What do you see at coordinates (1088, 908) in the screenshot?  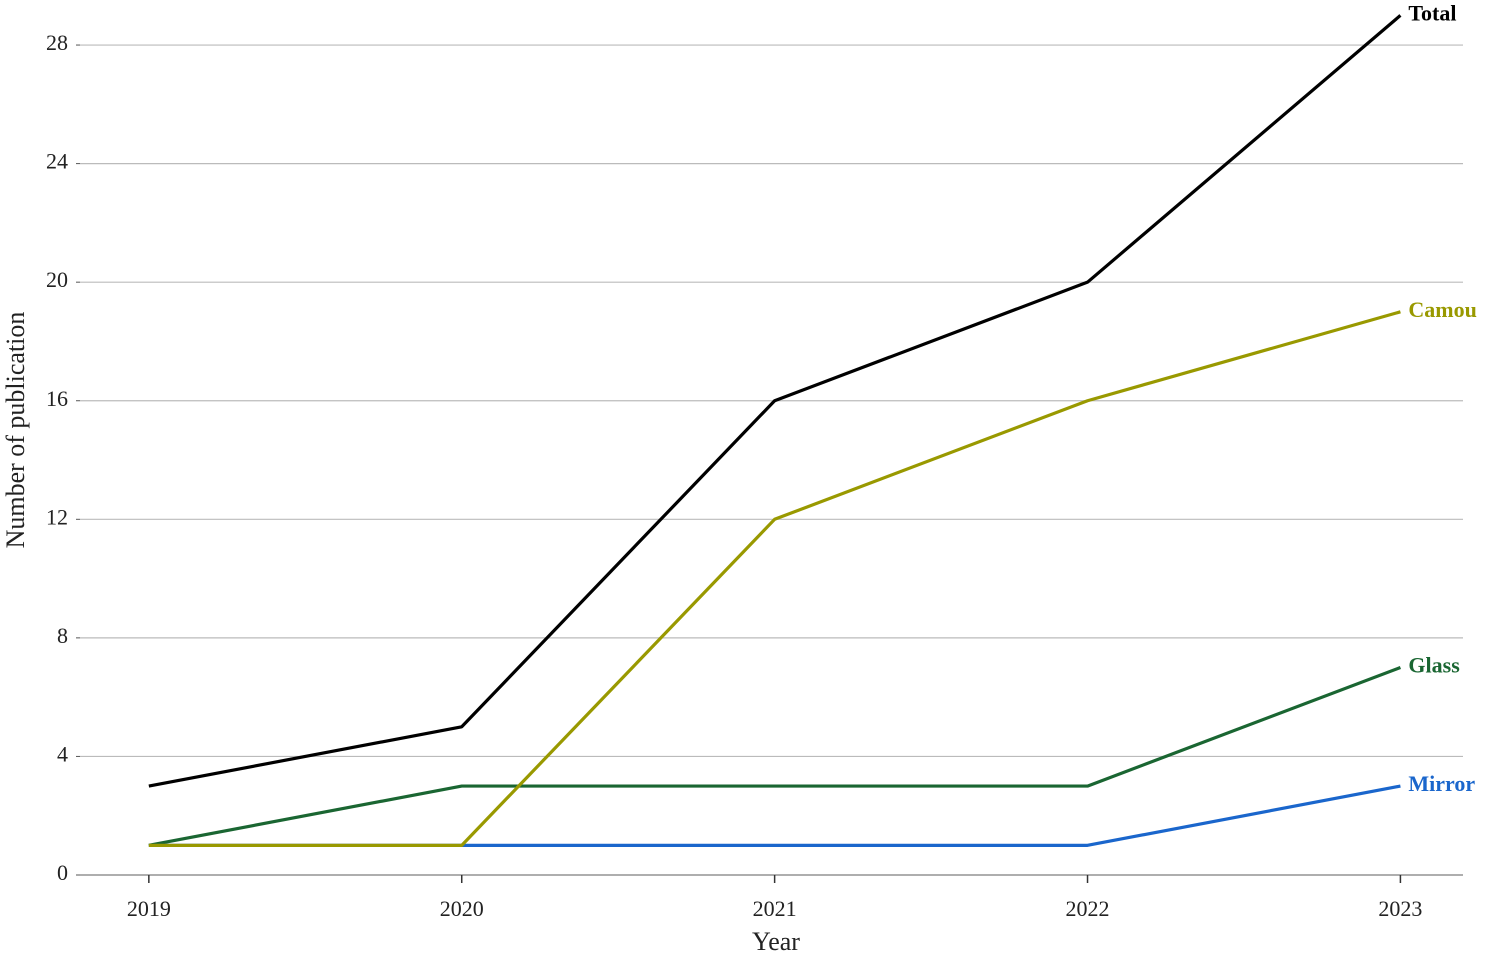 I see `x-tick-label: 2022` at bounding box center [1088, 908].